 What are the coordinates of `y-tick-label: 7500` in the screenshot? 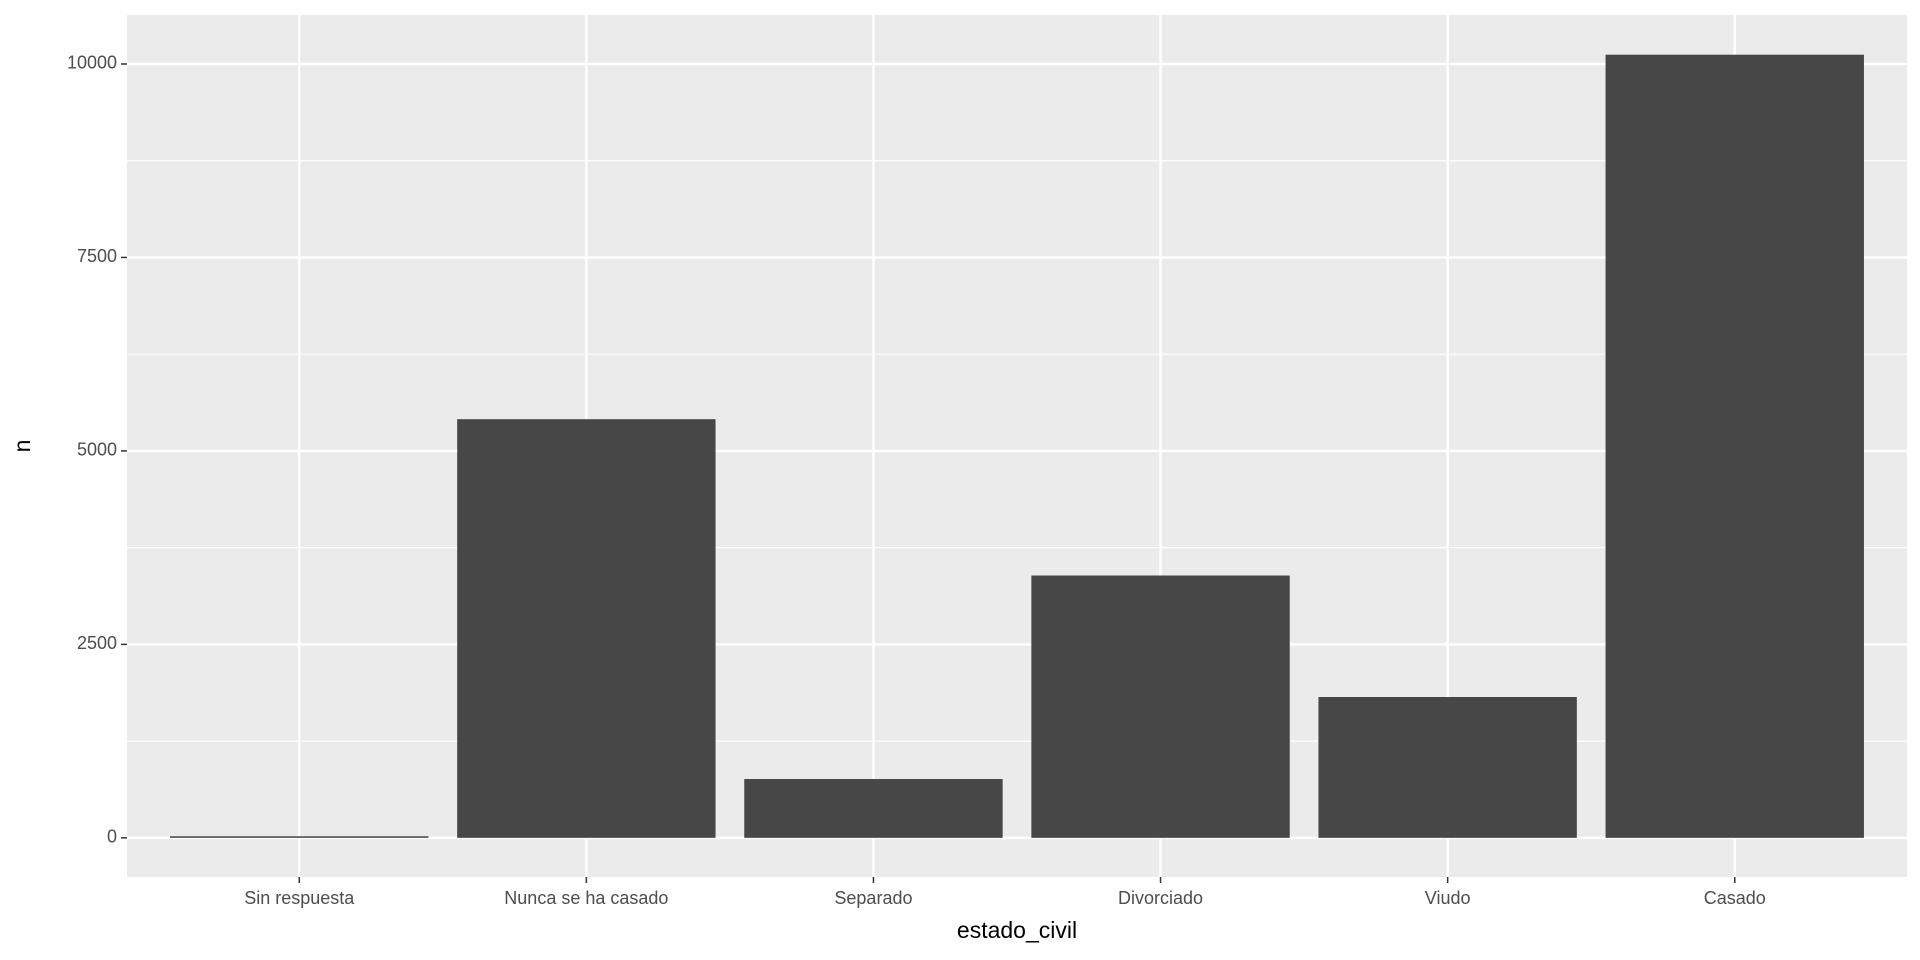 It's located at (97, 256).